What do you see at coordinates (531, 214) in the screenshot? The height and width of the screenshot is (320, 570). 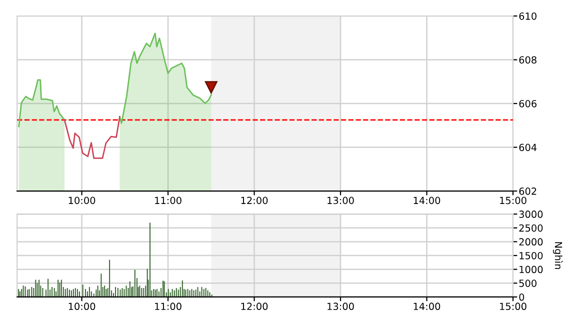 I see `y-tick-label: 3000` at bounding box center [531, 214].